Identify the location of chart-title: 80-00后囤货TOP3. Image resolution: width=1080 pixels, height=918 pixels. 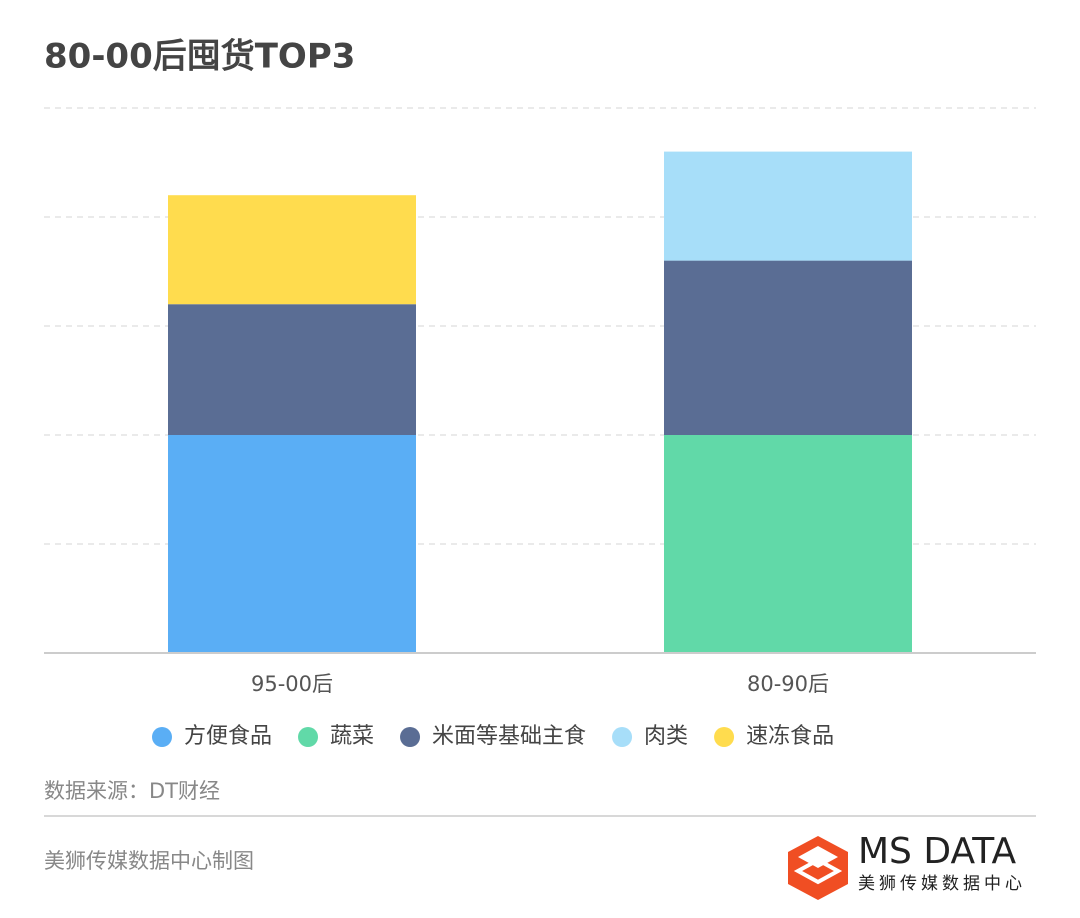
(199, 57).